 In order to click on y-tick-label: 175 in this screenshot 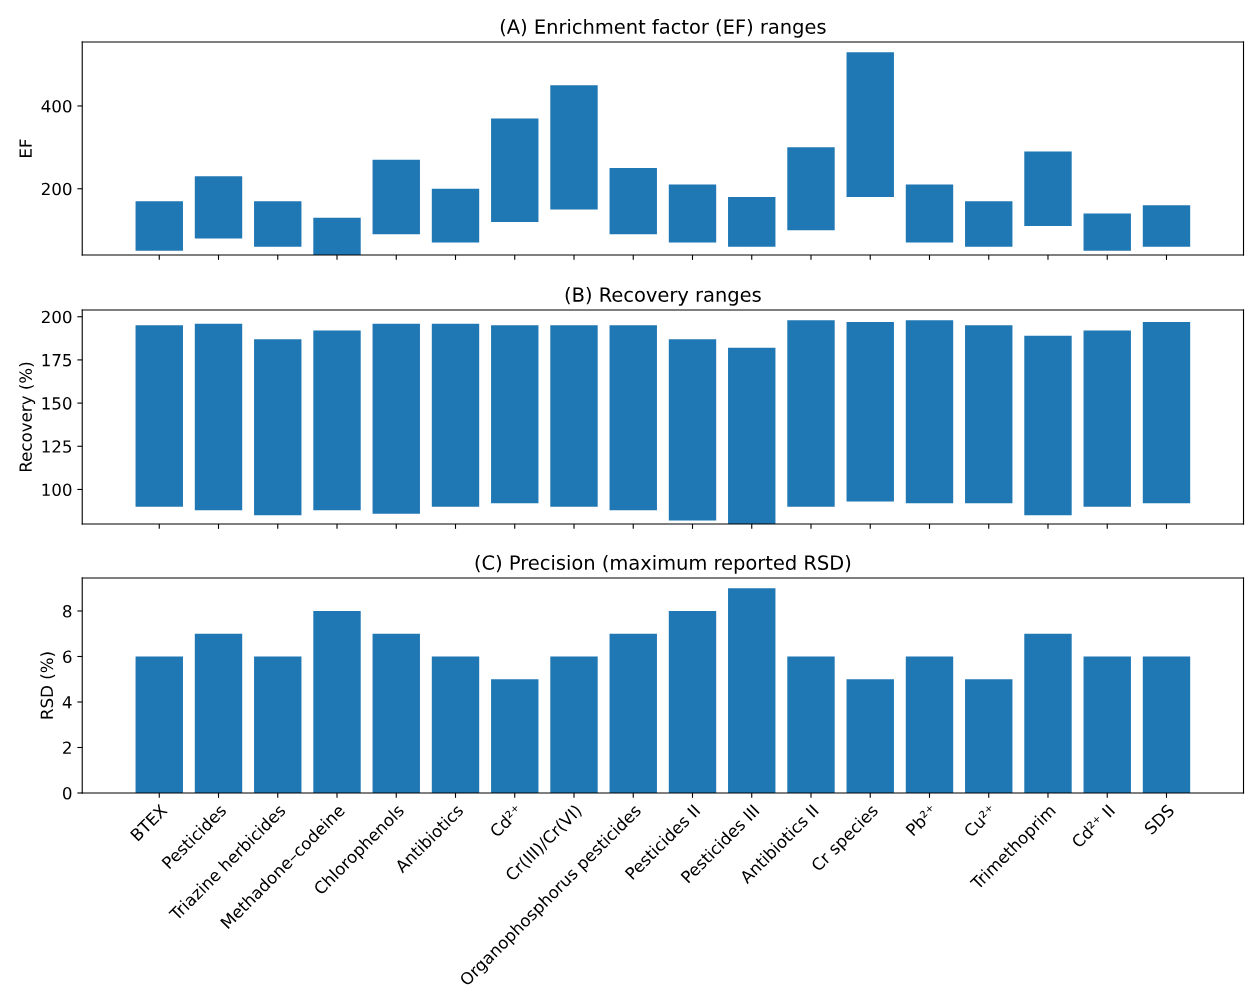, I will do `click(57, 360)`.